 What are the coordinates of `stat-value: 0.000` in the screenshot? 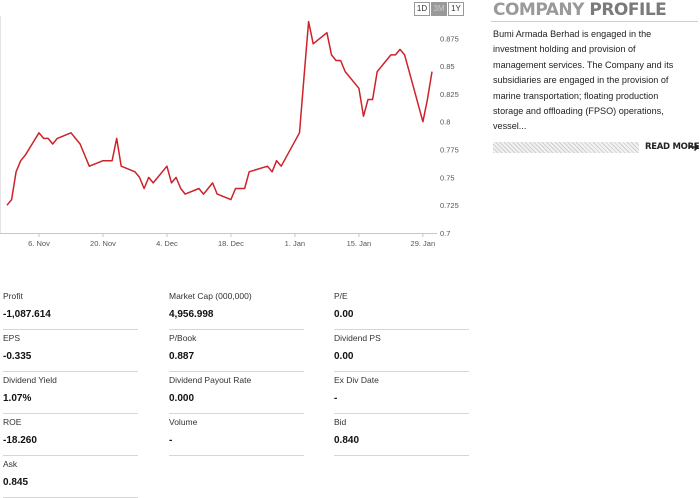 It's located at (182, 398).